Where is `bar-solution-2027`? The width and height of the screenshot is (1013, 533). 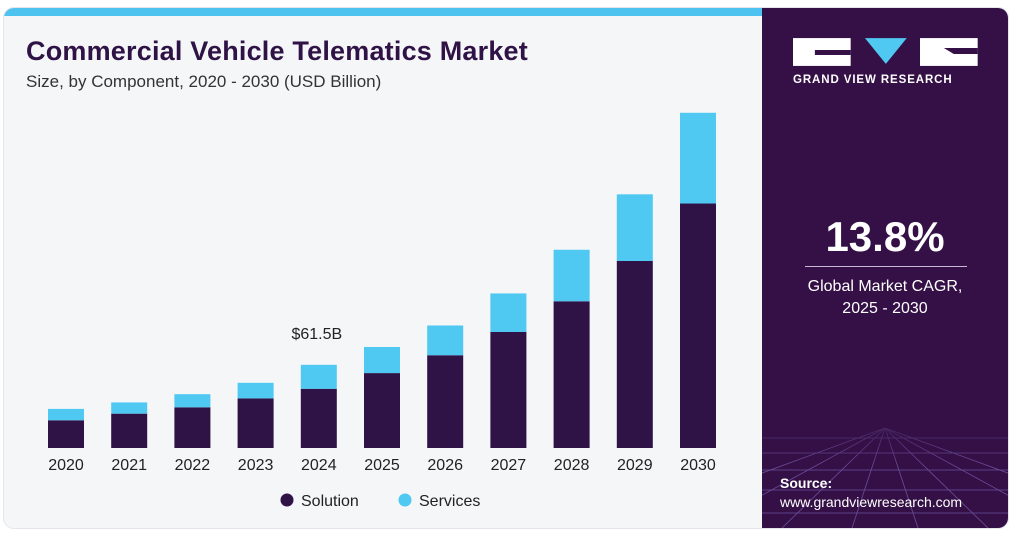 bar-solution-2027 is located at coordinates (508, 389).